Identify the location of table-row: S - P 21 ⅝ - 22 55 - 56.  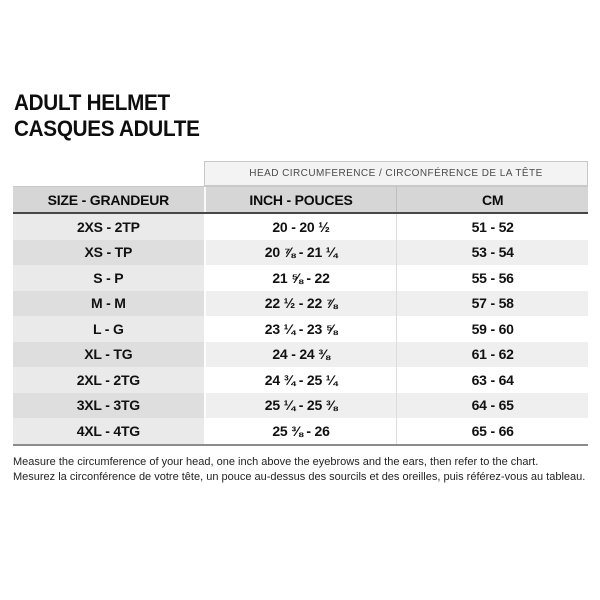
(301, 278).